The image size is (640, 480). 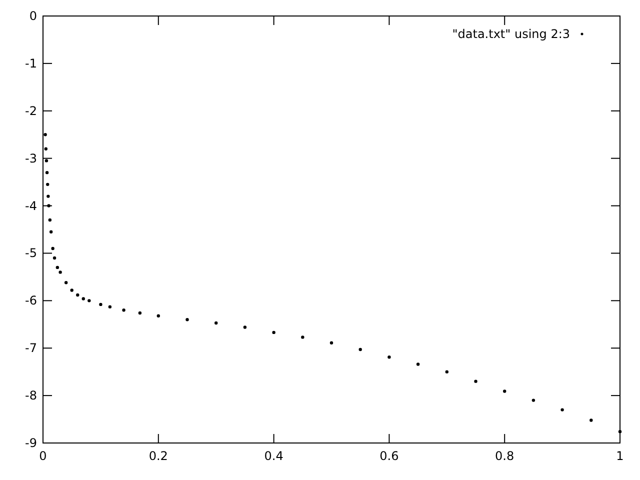 I want to click on y-tick-label: -1, so click(x=31, y=63).